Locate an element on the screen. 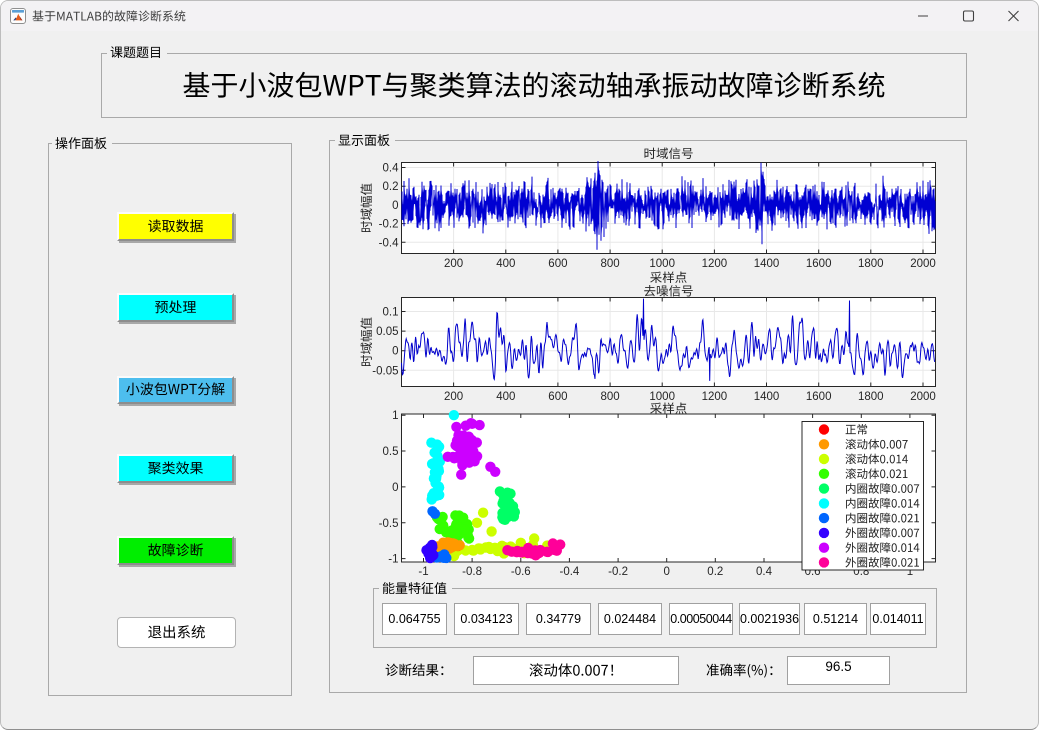  svg-text: -0.8 is located at coordinates (472, 572).